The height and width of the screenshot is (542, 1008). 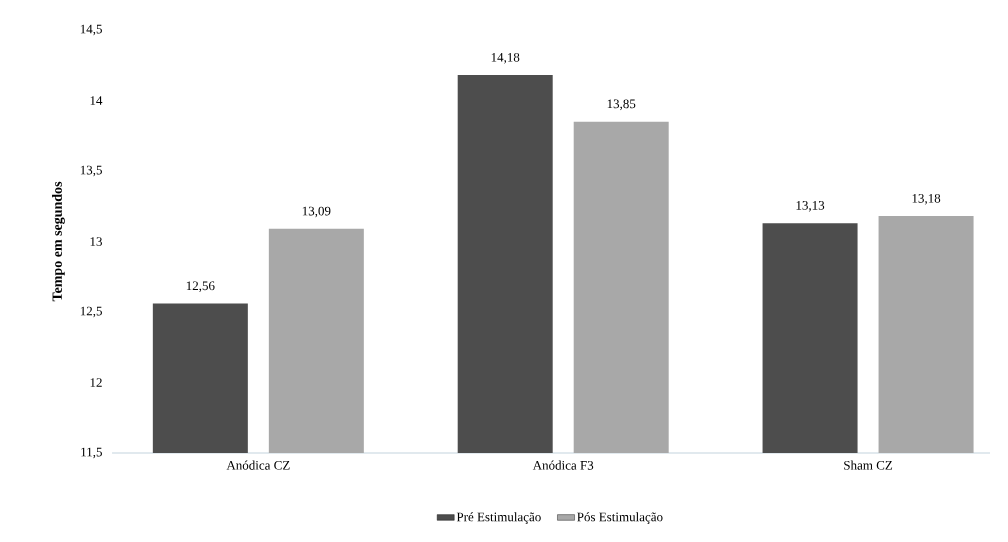 What do you see at coordinates (505, 58) in the screenshot?
I see `data-label: 14,18` at bounding box center [505, 58].